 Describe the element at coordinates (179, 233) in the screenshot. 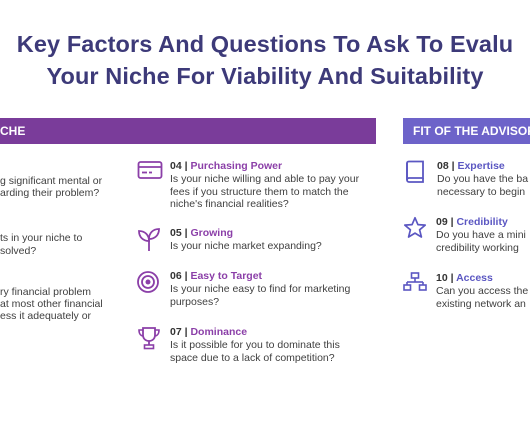

I see `factor-number: 05 |` at that location.